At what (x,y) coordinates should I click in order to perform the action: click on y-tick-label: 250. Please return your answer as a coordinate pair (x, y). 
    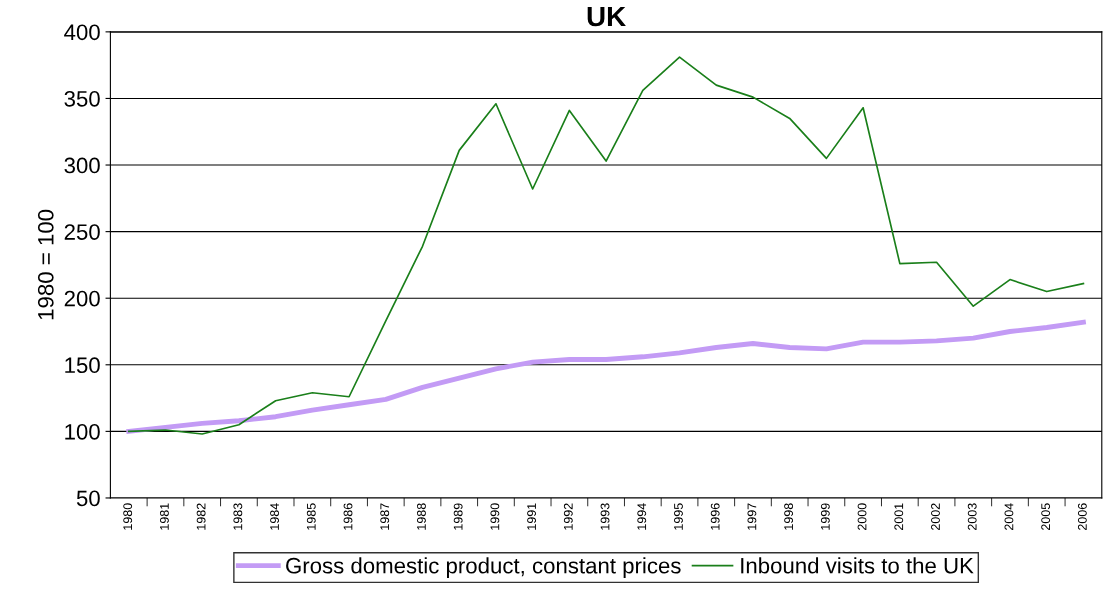
    Looking at the image, I should click on (82, 232).